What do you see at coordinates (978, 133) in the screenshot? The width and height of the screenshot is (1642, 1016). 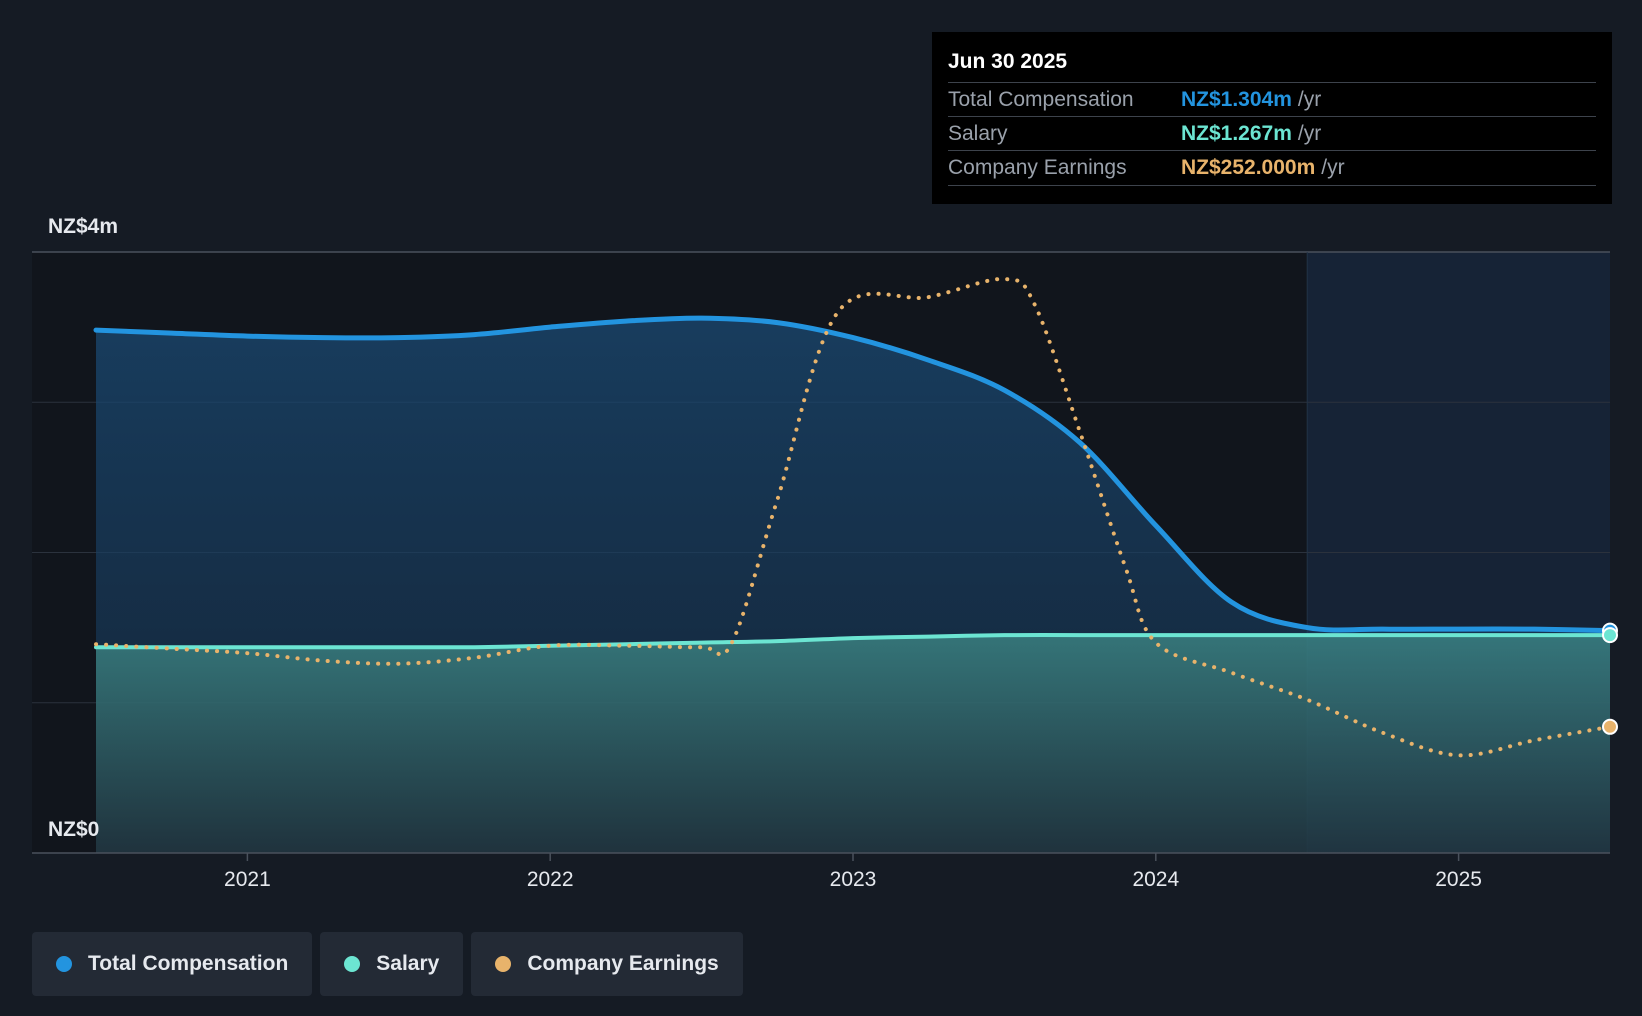 I see `tooltip-label: Salary` at bounding box center [978, 133].